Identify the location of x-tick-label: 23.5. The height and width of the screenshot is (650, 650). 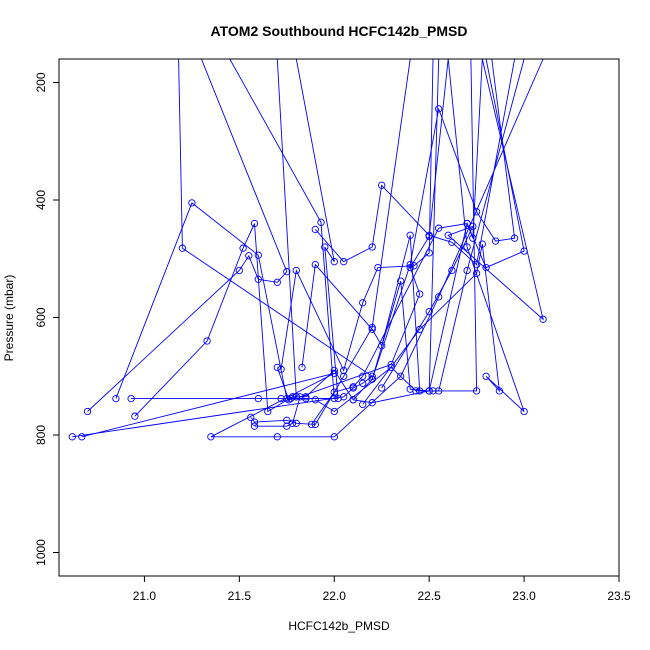
(619, 596).